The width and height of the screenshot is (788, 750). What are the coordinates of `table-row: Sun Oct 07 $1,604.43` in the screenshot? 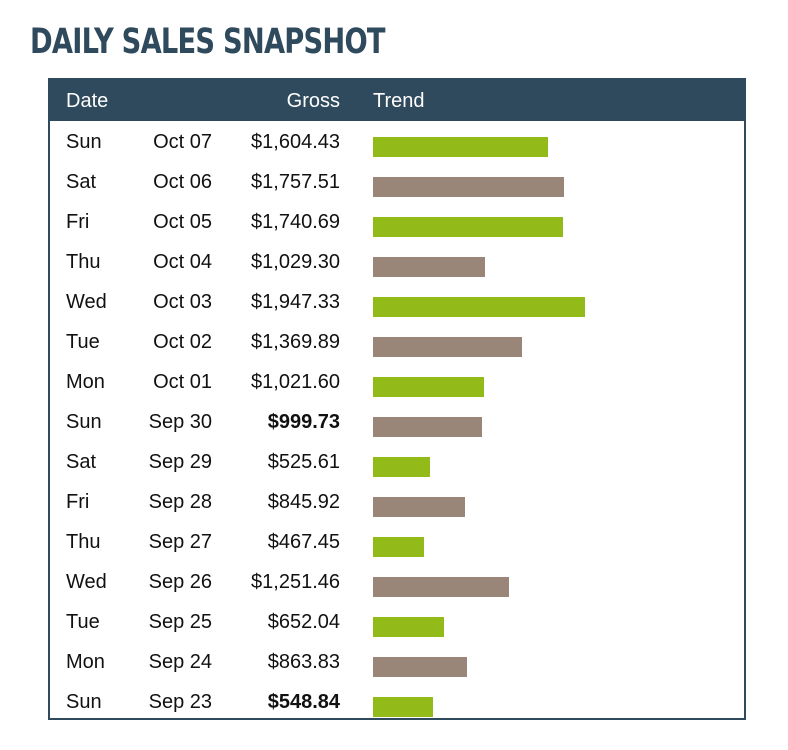 It's located at (397, 141).